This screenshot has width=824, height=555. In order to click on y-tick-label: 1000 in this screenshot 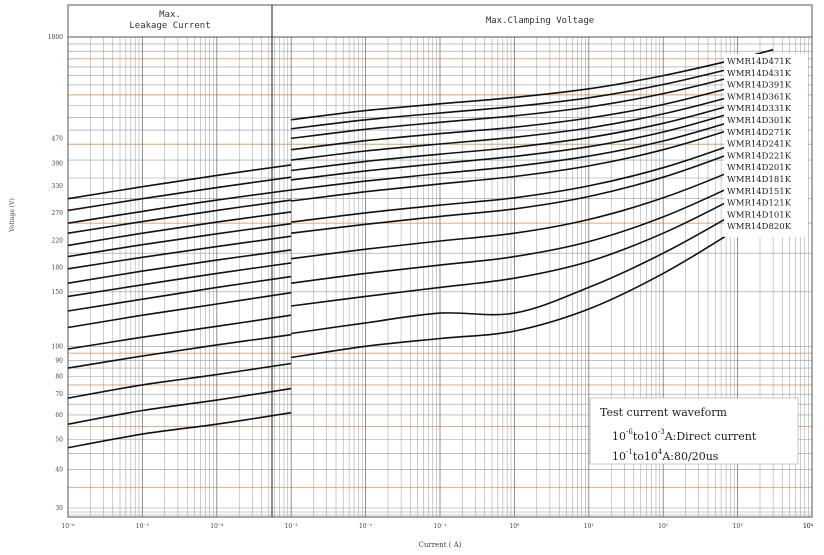, I will do `click(55, 37)`.